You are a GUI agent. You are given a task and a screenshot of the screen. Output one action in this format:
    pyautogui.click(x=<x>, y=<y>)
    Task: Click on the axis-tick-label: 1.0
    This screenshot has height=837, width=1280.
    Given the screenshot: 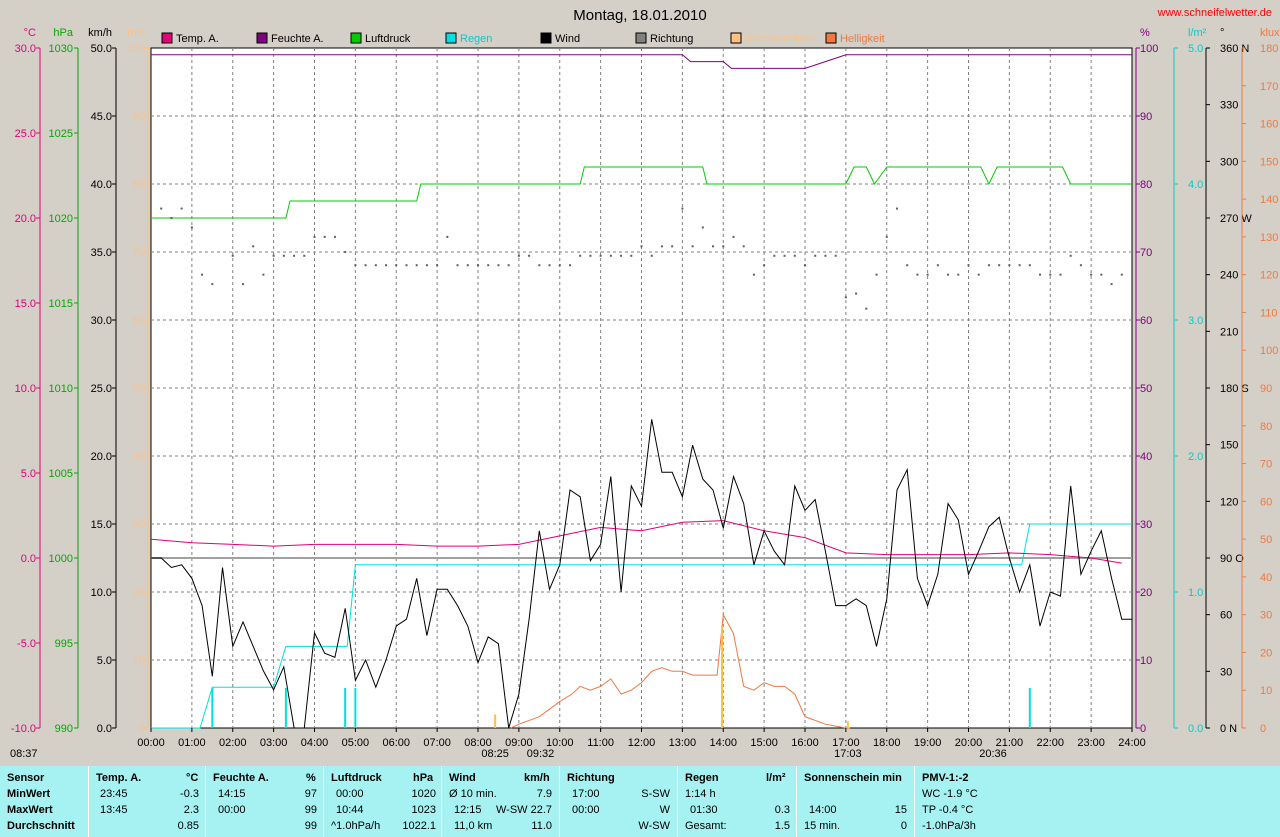 What is the action you would take?
    pyautogui.click(x=1195, y=593)
    